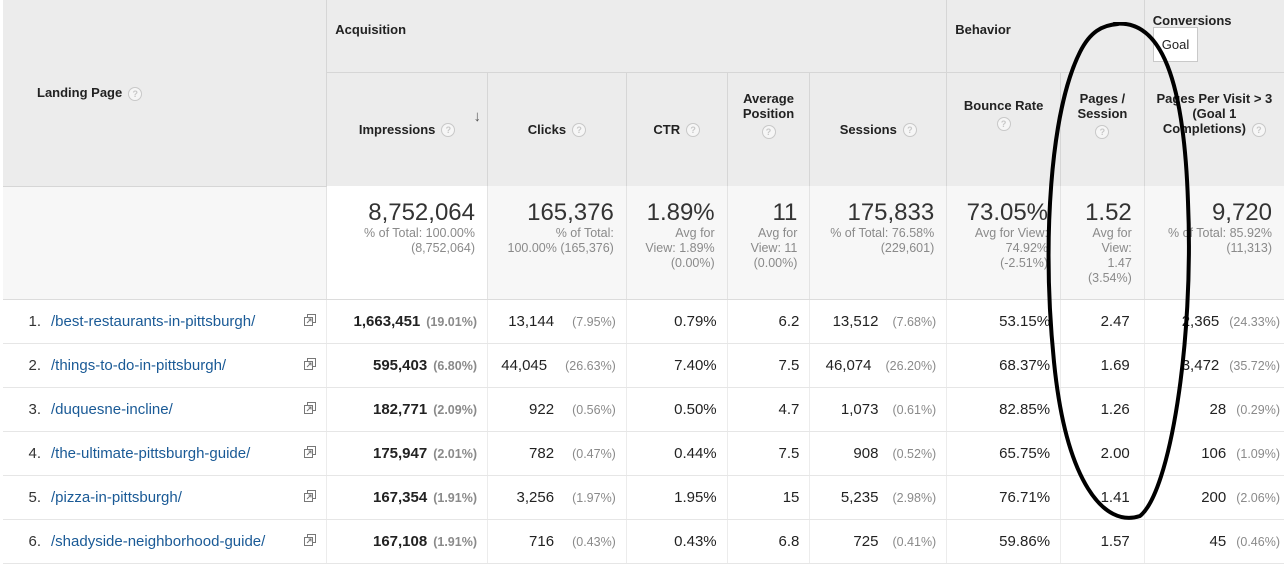  I want to click on ctr-column-header: CTR?, so click(676, 129).